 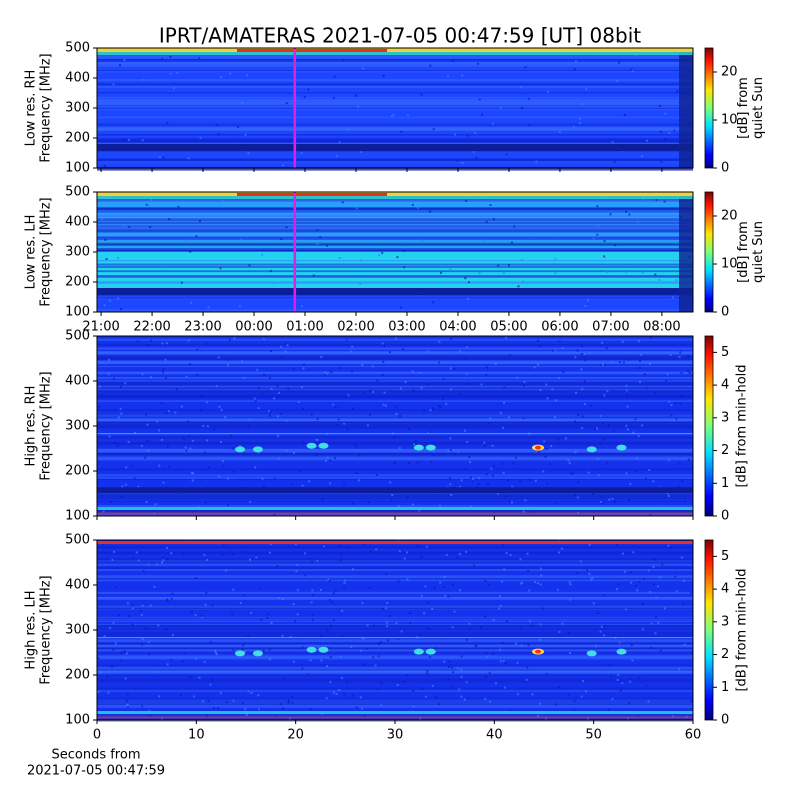 What do you see at coordinates (77, 78) in the screenshot?
I see `y-tick-label: 400` at bounding box center [77, 78].